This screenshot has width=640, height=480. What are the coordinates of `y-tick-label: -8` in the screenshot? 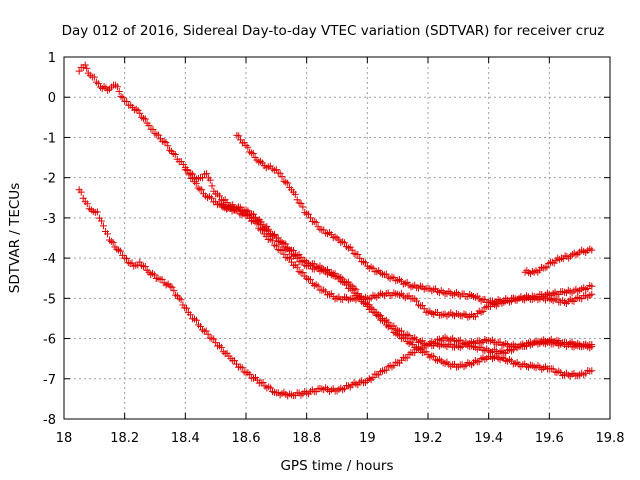 It's located at (49, 420).